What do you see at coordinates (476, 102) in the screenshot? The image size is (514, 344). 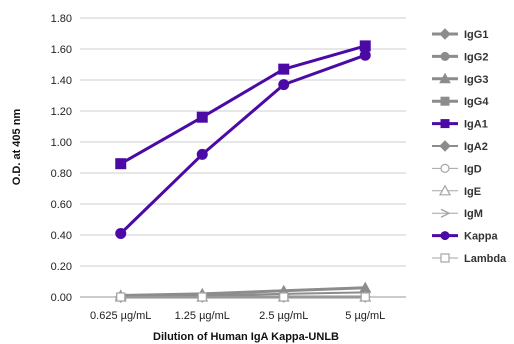 I see `legend-label: IgG4` at bounding box center [476, 102].